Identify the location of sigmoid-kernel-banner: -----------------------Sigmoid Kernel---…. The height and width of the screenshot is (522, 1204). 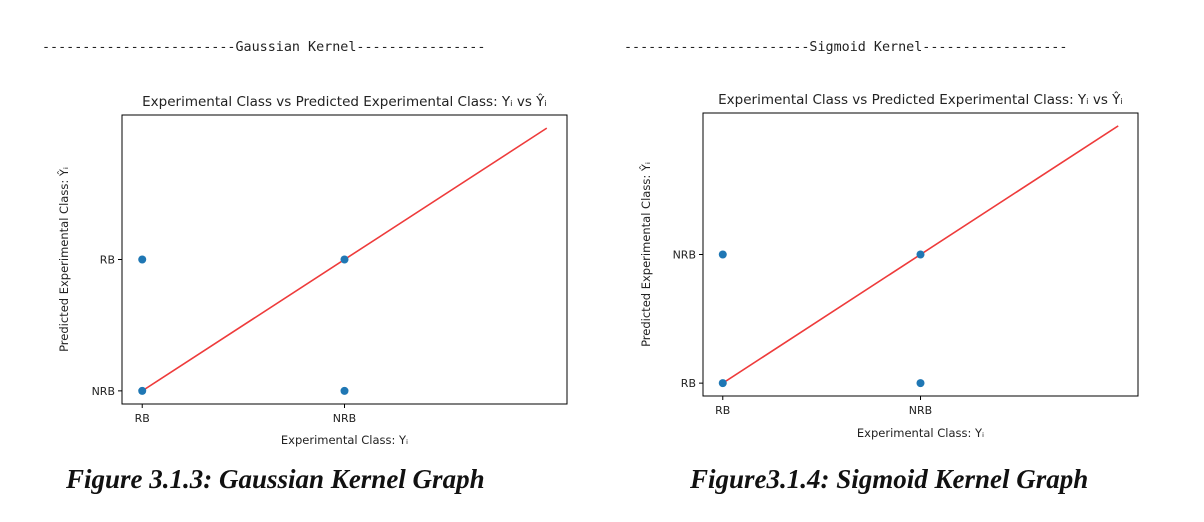
(846, 47).